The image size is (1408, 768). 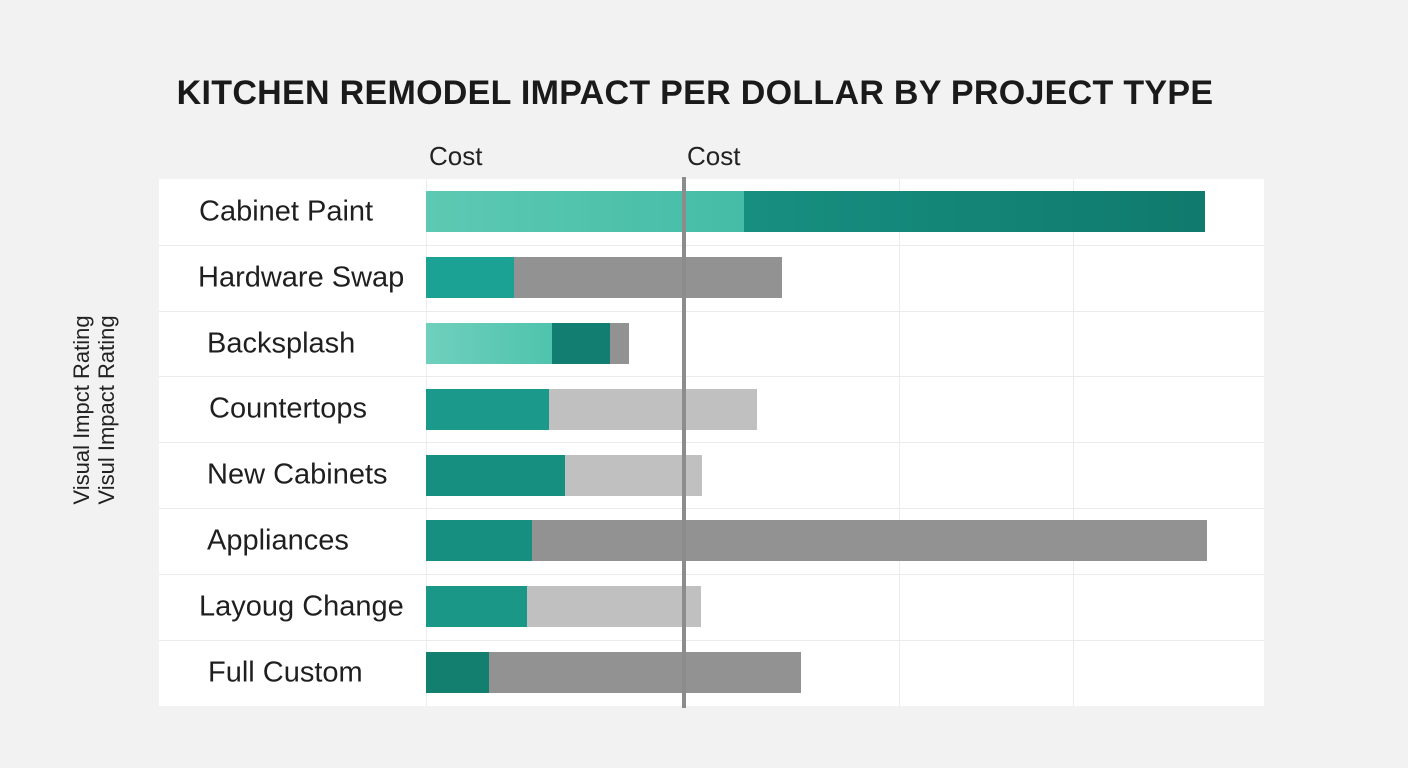 What do you see at coordinates (297, 474) in the screenshot?
I see `category-label: New Cabinets` at bounding box center [297, 474].